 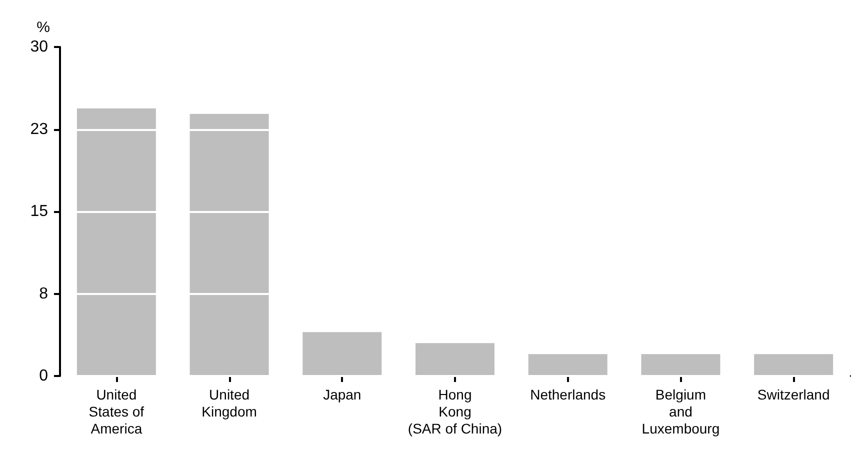 I want to click on x-tick-label: Hong Kong (SAR of China), so click(x=455, y=411).